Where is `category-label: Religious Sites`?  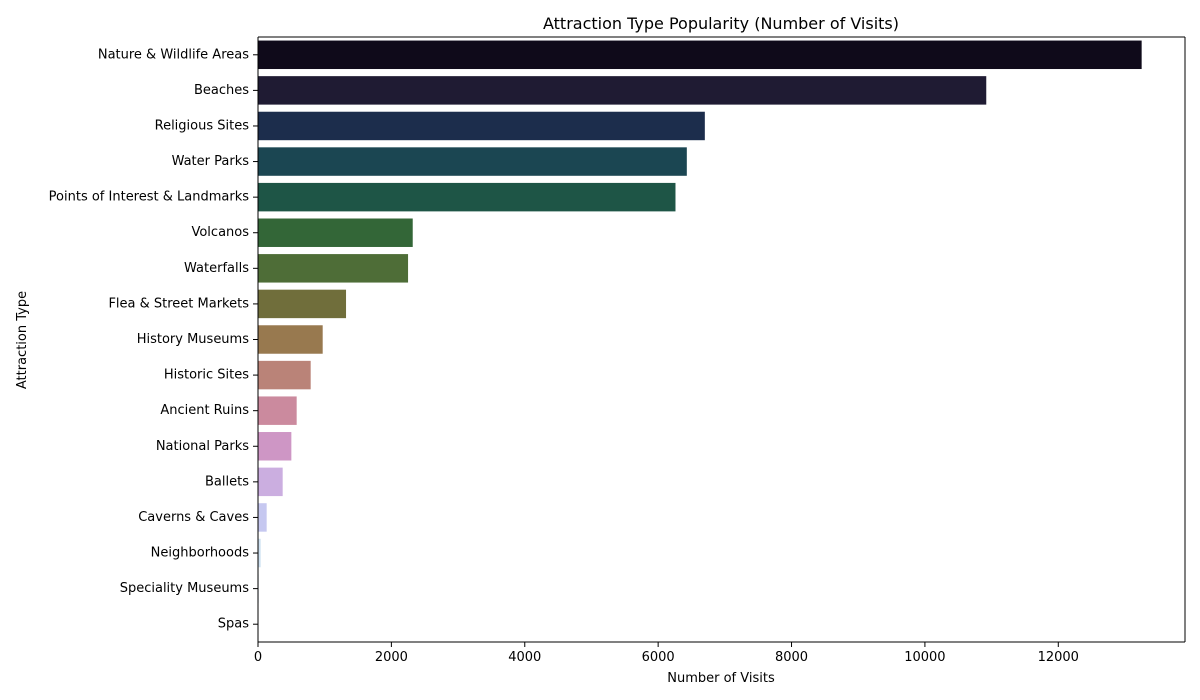 category-label: Religious Sites is located at coordinates (202, 125).